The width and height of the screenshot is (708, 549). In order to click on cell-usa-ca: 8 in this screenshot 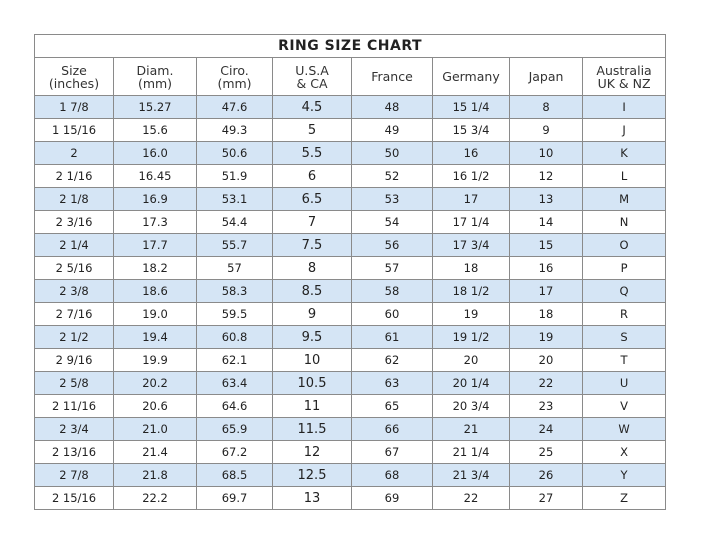, I will do `click(312, 268)`.